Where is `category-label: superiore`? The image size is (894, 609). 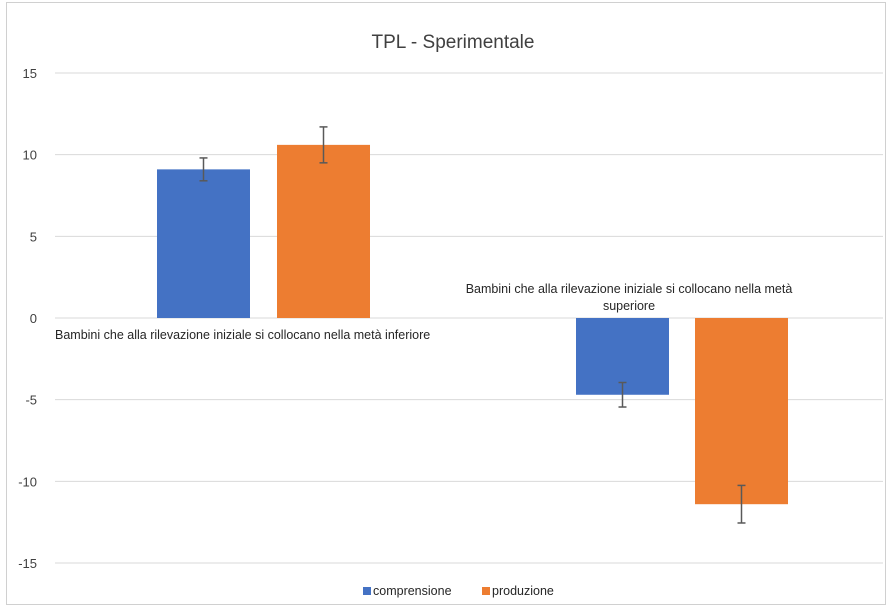
category-label: superiore is located at coordinates (629, 306).